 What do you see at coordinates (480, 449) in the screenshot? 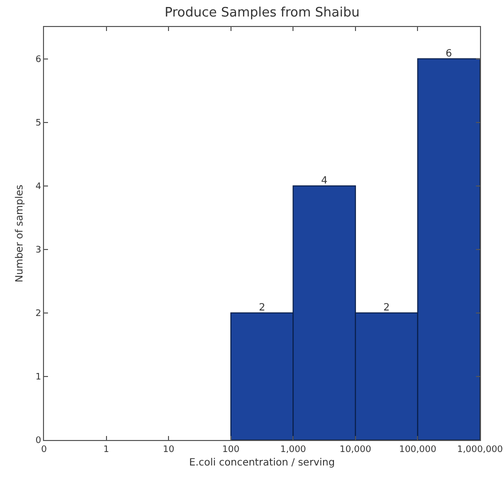
I see `x-tick-label: 1,000,000` at bounding box center [480, 449].